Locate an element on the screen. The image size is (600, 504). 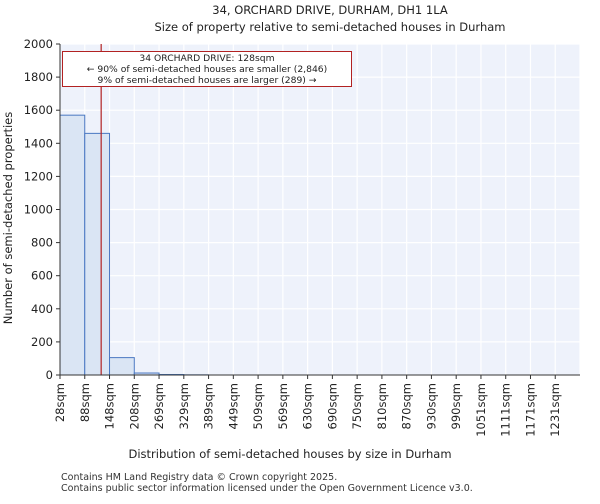
x-tick-label: 28sqm is located at coordinates (60, 402).